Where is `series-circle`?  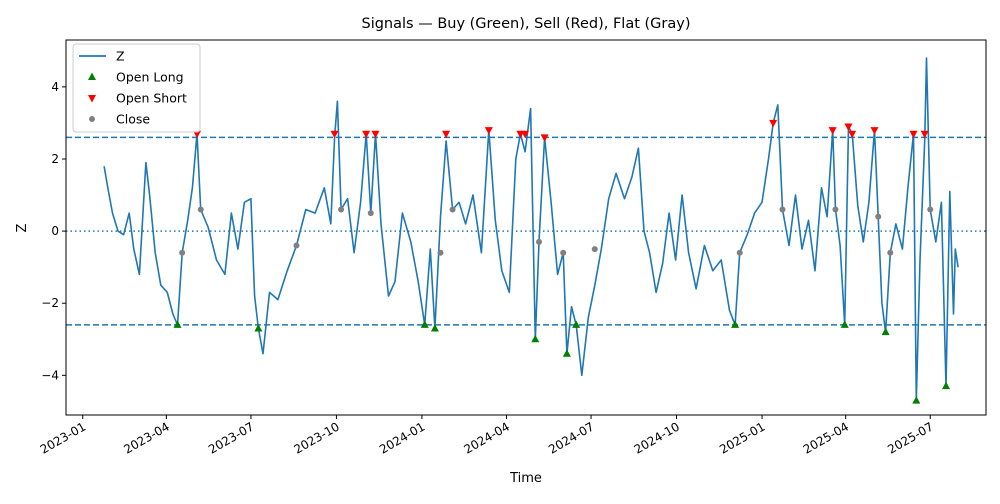
series-circle is located at coordinates (556, 231).